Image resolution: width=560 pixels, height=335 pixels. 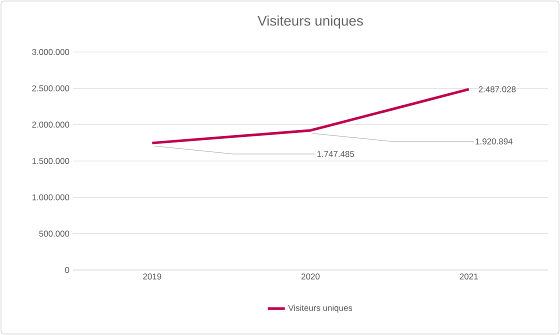 What do you see at coordinates (67, 270) in the screenshot?
I see `y-tick-label: 0` at bounding box center [67, 270].